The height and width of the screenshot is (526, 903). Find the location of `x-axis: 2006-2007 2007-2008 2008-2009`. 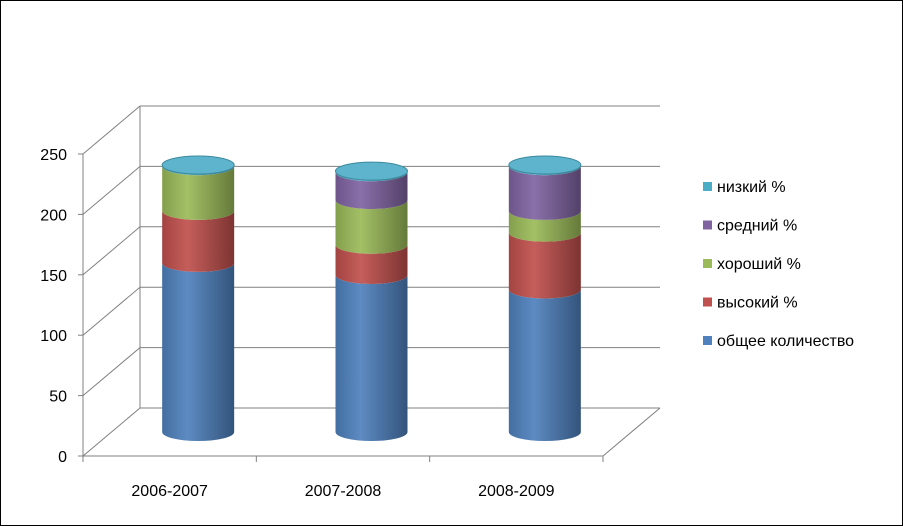

x-axis: 2006-2007 2007-2008 2008-2009 is located at coordinates (343, 478).